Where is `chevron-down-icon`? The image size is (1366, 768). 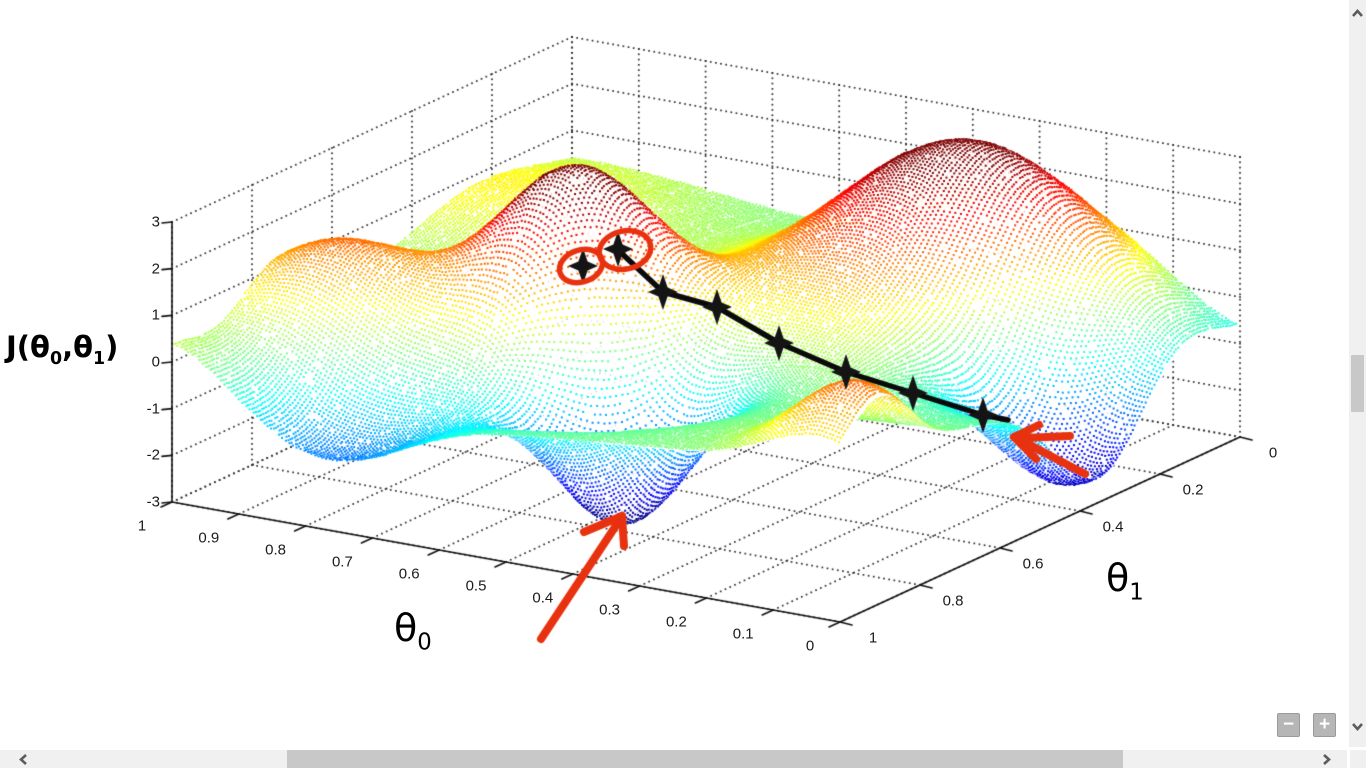 chevron-down-icon is located at coordinates (1357, 727).